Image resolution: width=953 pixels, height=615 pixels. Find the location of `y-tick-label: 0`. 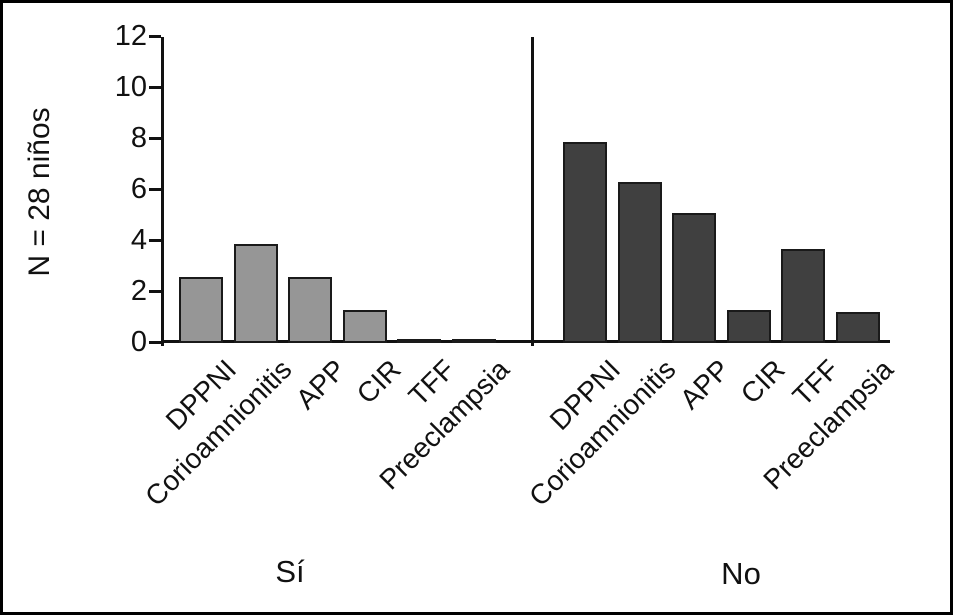

y-tick-label: 0 is located at coordinates (138, 342).